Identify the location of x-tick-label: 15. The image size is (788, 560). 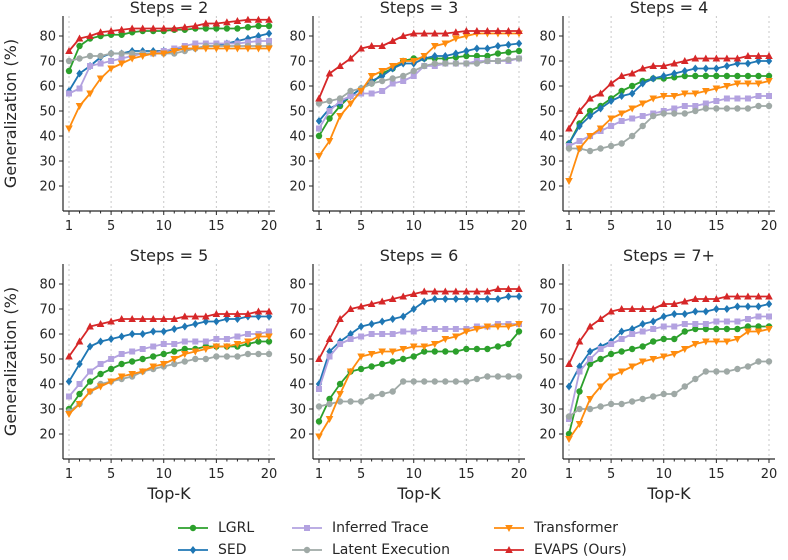
(466, 226).